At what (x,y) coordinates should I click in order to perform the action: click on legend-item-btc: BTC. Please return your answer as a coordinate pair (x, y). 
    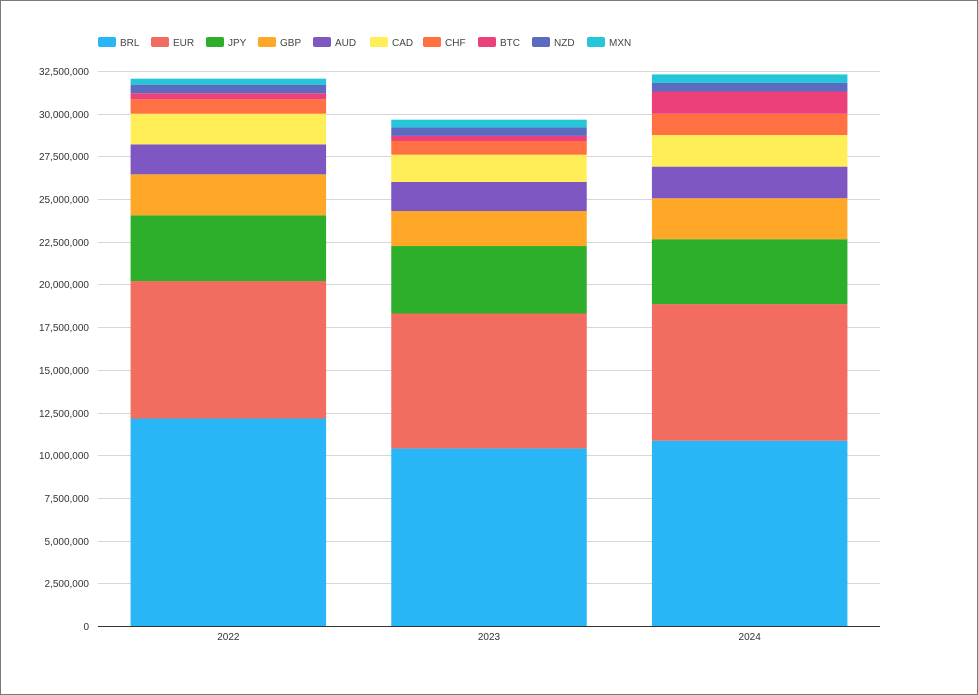
    Looking at the image, I should click on (499, 43).